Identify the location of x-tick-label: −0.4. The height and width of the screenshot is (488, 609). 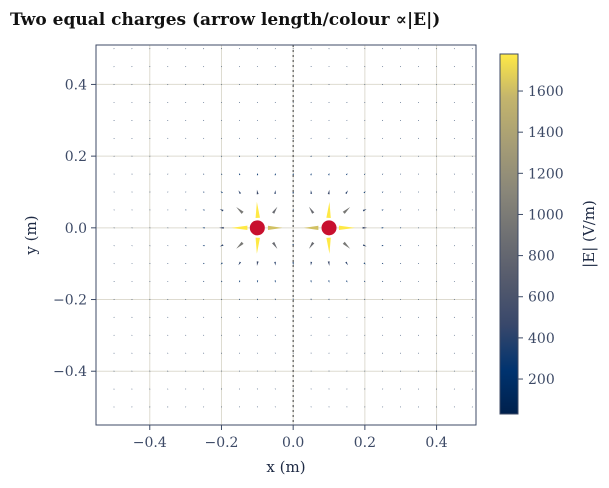
(150, 443).